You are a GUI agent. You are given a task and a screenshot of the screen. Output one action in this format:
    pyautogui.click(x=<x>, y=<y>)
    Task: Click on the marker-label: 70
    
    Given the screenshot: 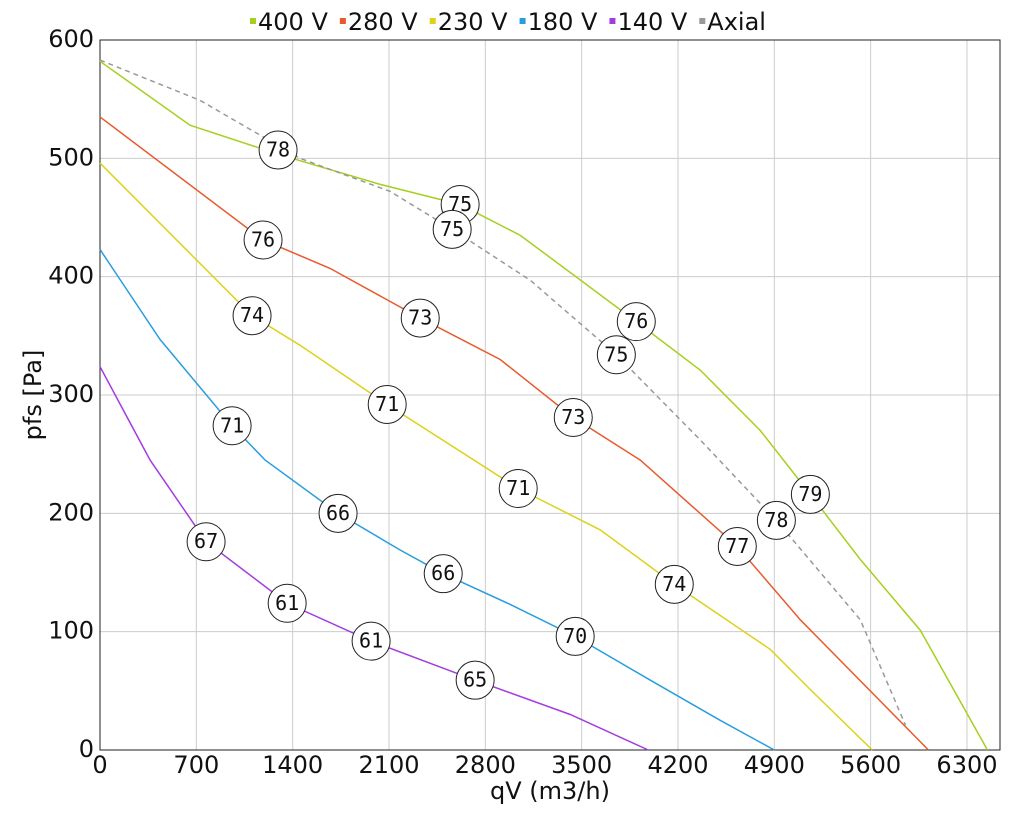 What is the action you would take?
    pyautogui.click(x=575, y=636)
    